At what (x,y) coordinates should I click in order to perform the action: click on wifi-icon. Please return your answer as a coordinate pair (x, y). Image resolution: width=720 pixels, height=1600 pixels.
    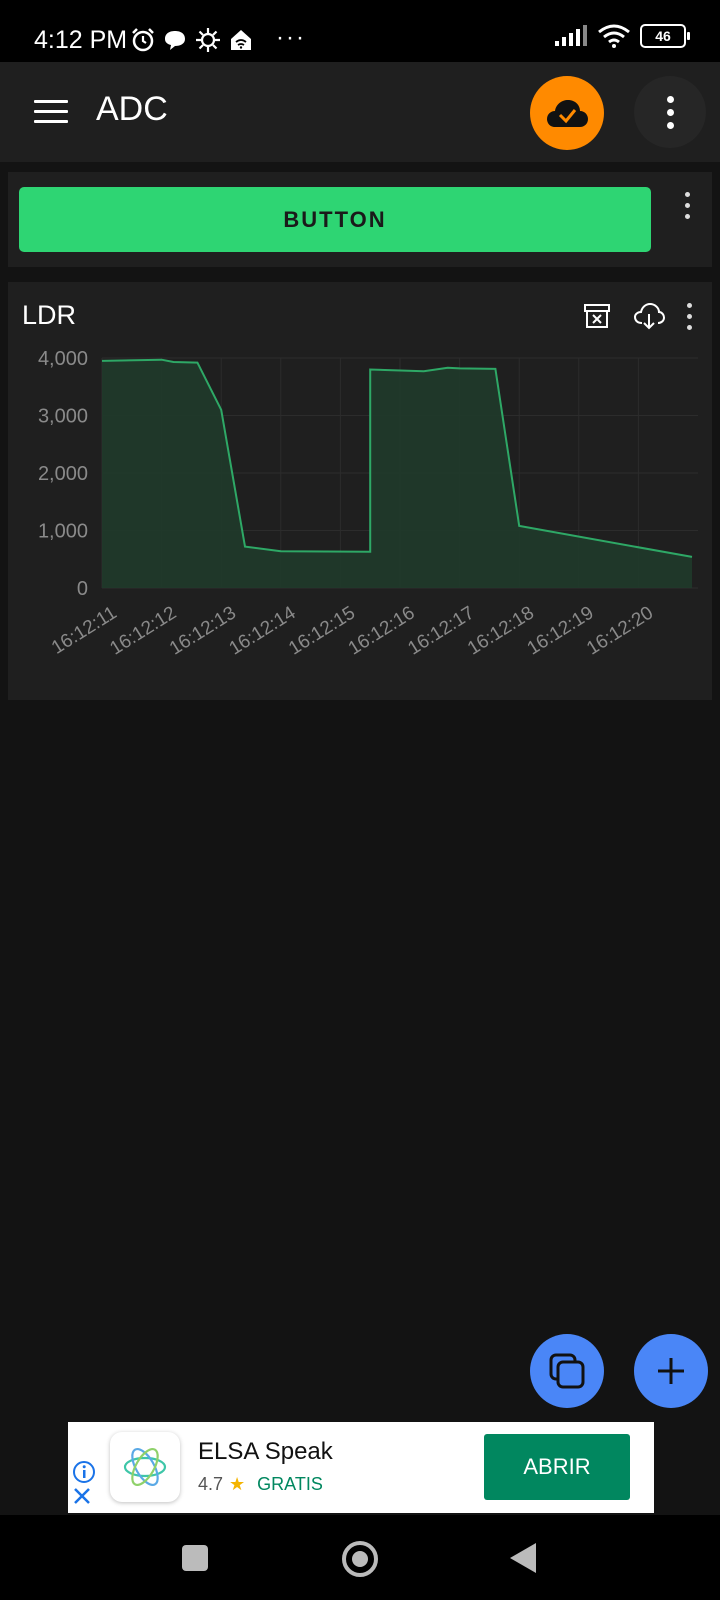
    Looking at the image, I should click on (614, 36).